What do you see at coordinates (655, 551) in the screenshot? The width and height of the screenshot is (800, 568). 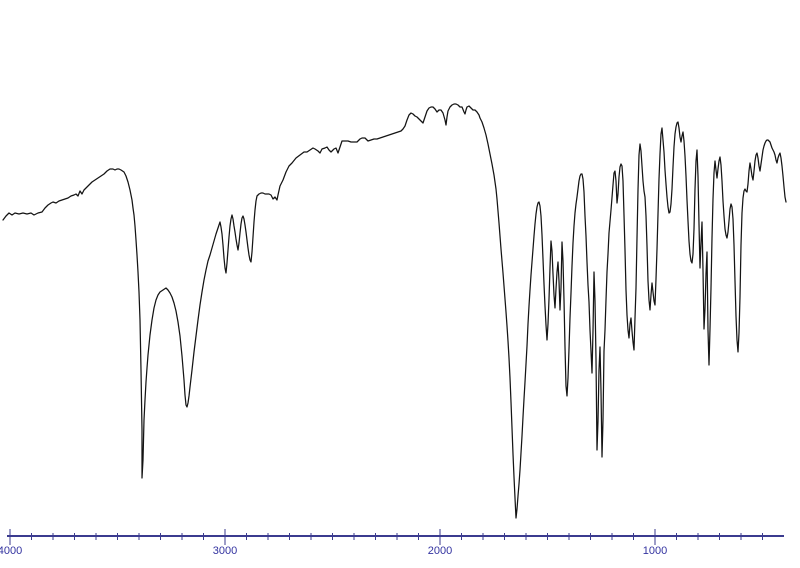 I see `x-axis-tick-label: 1000` at bounding box center [655, 551].